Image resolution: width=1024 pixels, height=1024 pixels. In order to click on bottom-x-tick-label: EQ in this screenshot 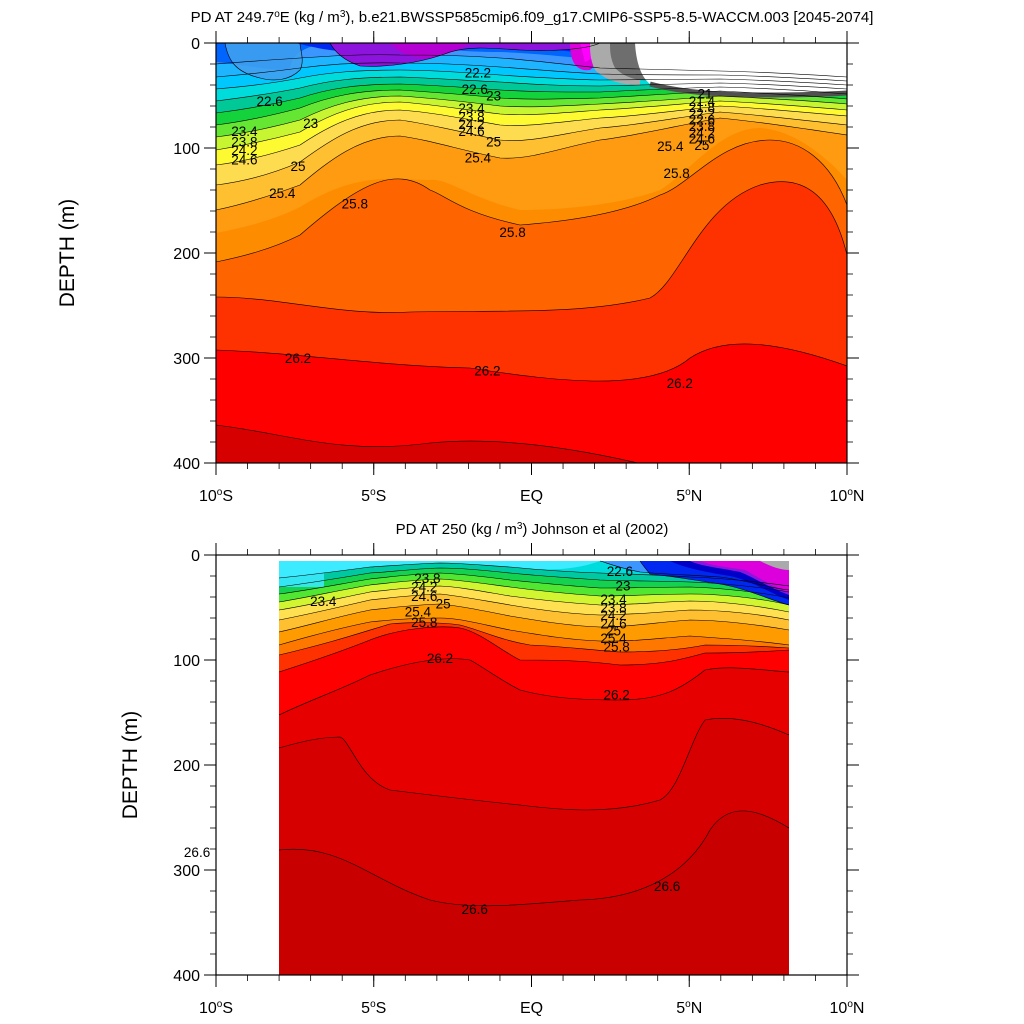, I will do `click(531, 1008)`.